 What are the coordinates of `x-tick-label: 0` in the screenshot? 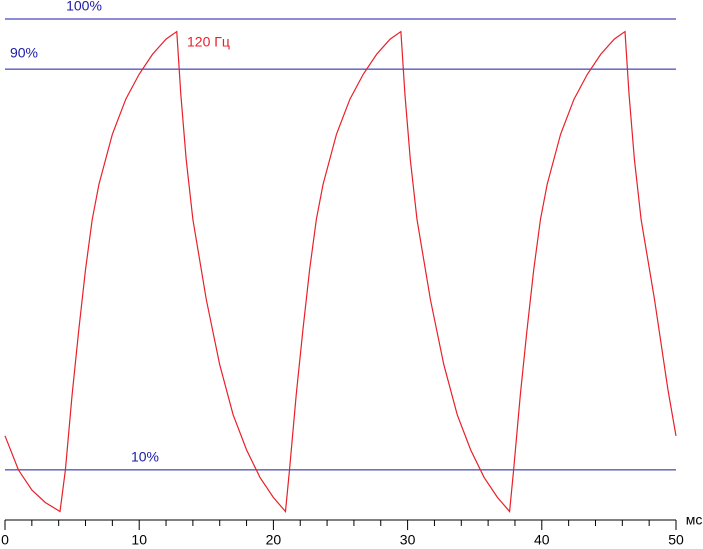 It's located at (5, 540).